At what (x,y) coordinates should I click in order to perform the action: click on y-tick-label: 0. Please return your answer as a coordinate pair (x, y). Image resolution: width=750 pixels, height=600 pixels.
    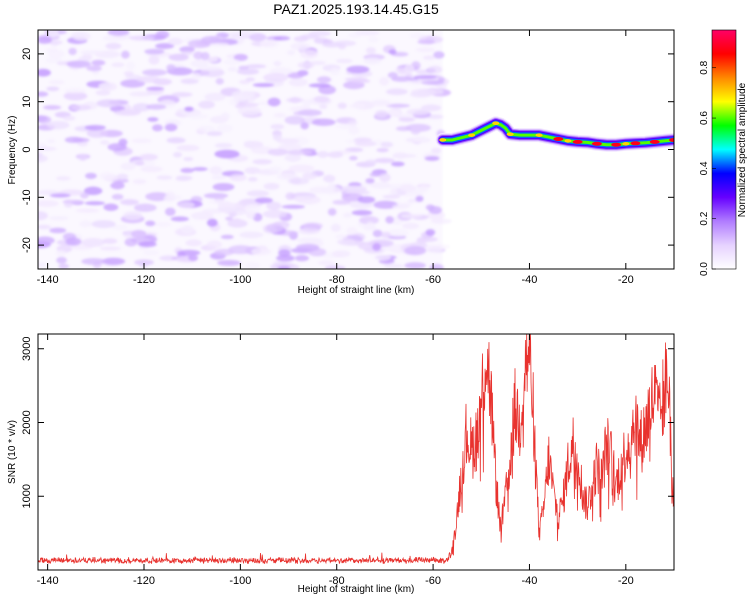
    Looking at the image, I should click on (27, 149).